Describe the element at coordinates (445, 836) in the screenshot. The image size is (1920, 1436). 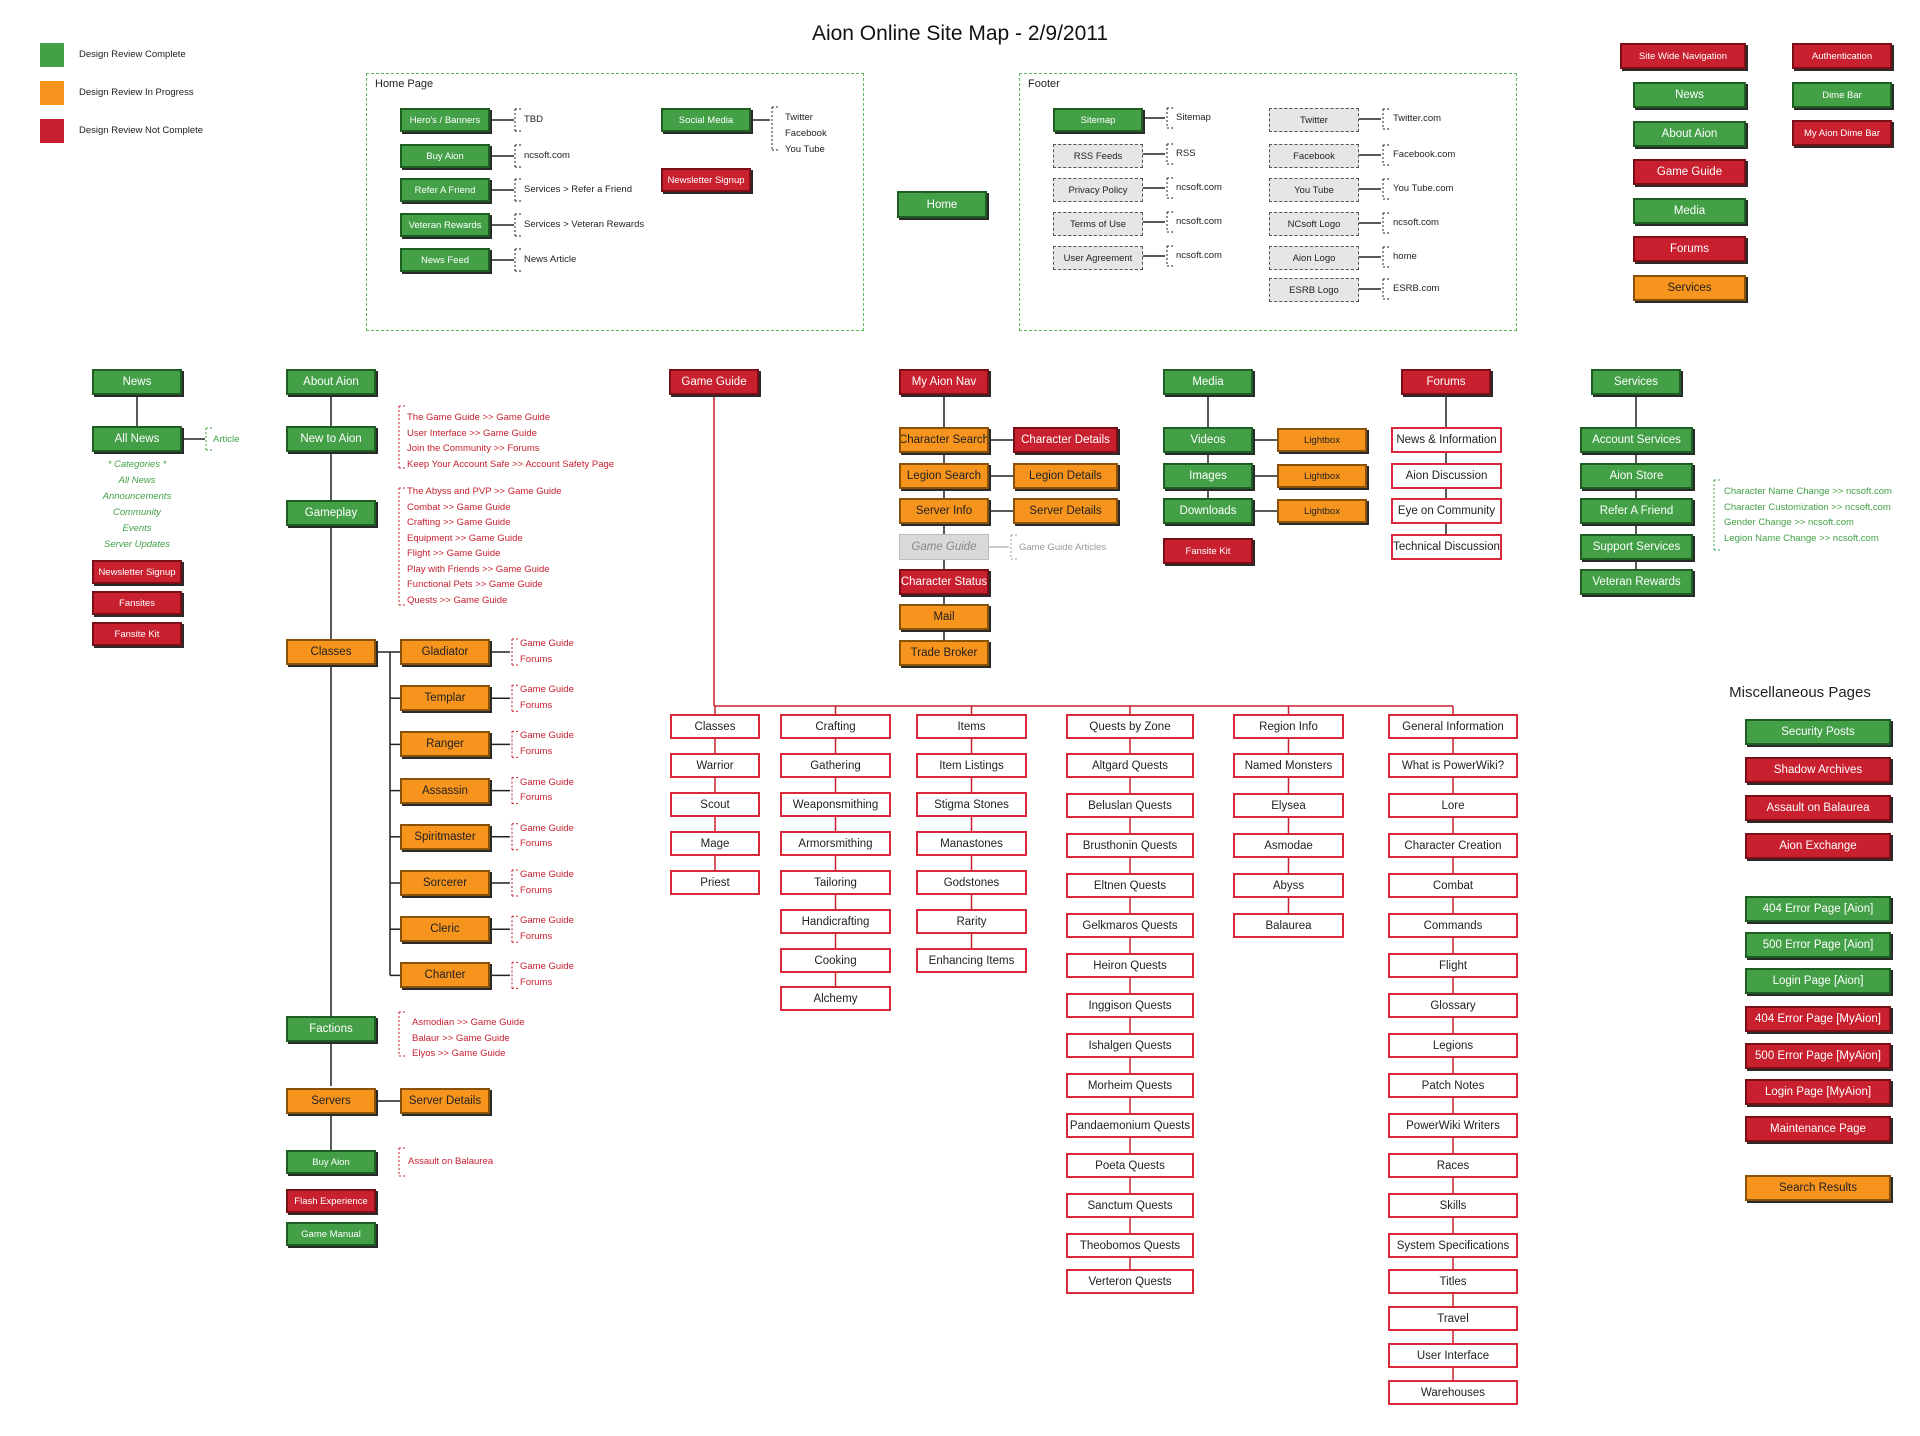
I see `class-spiritmaster-node: Spiritmaster` at that location.